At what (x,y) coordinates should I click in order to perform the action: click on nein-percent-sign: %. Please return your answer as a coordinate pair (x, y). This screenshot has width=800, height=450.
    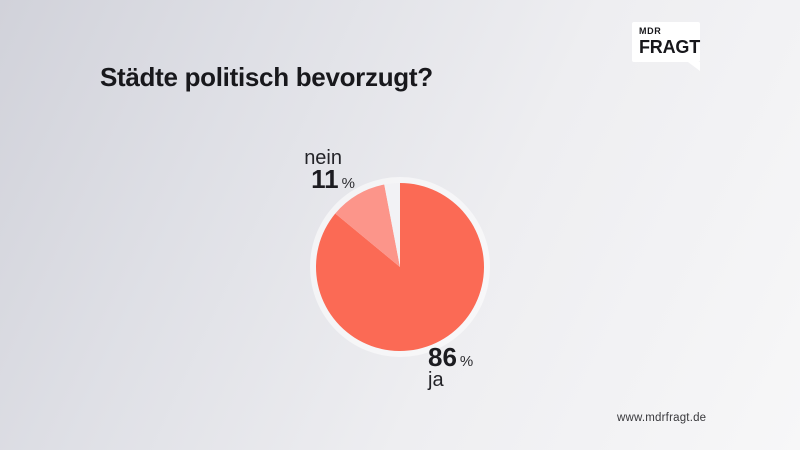
    Looking at the image, I should click on (348, 183).